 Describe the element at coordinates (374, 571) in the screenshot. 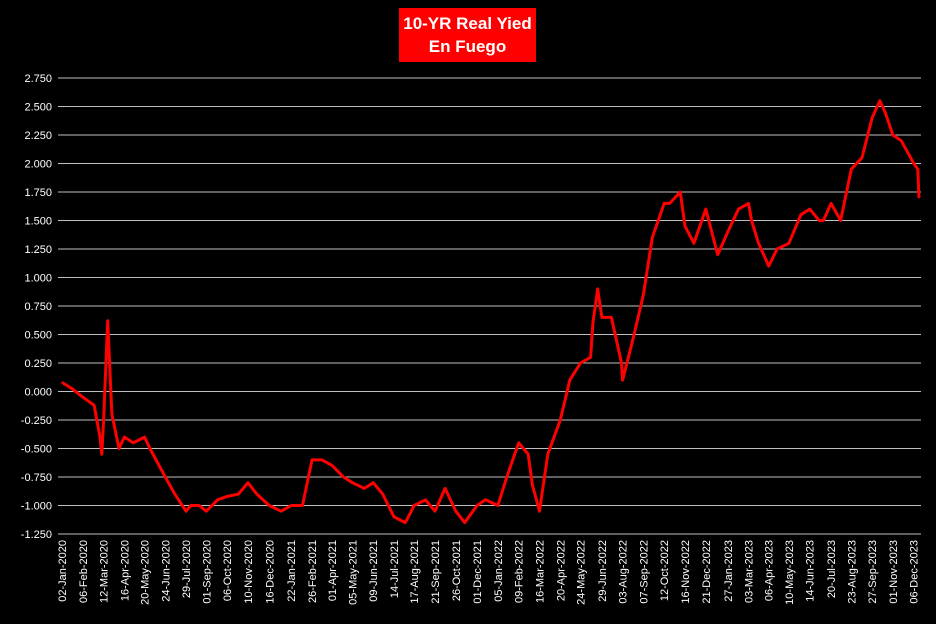

I see `x-tick-label: 09-Jun-2021` at that location.